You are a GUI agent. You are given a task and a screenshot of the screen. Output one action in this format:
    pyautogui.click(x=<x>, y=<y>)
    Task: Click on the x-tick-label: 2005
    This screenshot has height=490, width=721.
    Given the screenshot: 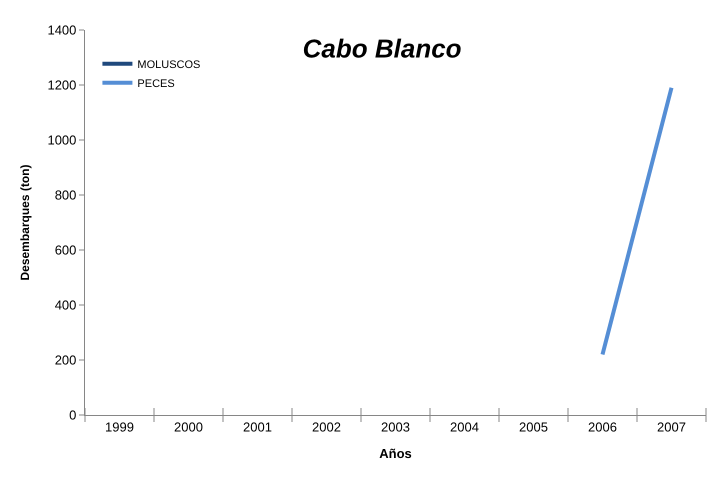 What is the action you would take?
    pyautogui.click(x=533, y=427)
    